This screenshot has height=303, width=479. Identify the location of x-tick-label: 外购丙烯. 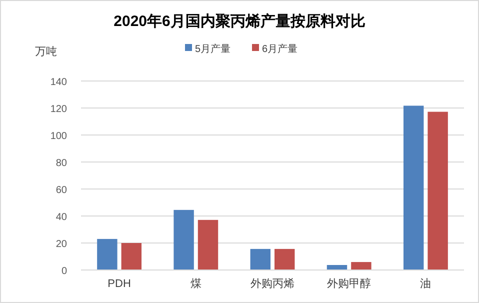
(272, 283).